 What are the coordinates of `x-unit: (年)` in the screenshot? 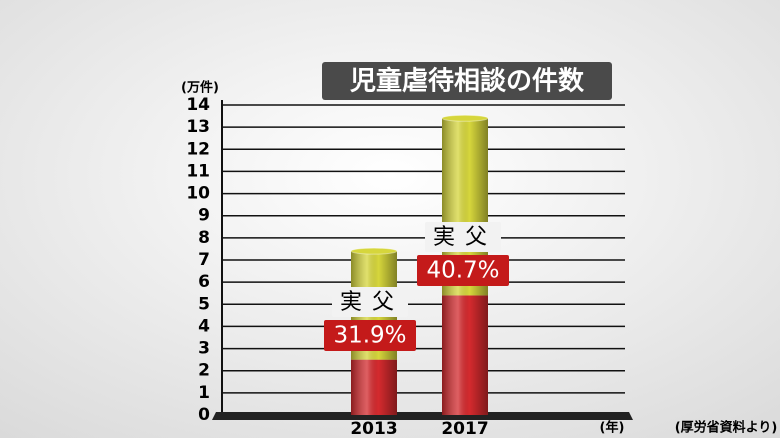 It's located at (612, 428).